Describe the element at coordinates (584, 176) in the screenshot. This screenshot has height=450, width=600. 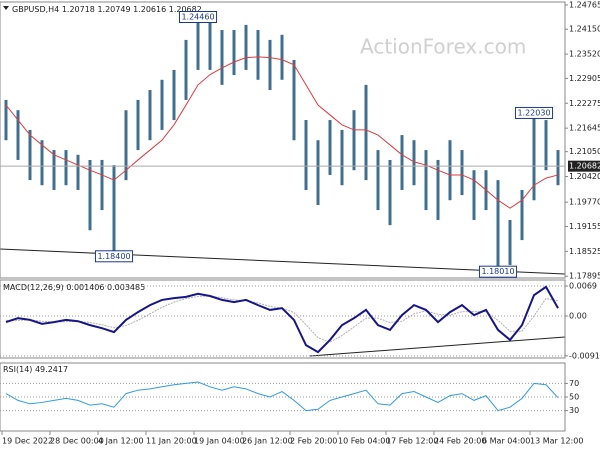
I see `y-tick-label: 1.20420` at that location.